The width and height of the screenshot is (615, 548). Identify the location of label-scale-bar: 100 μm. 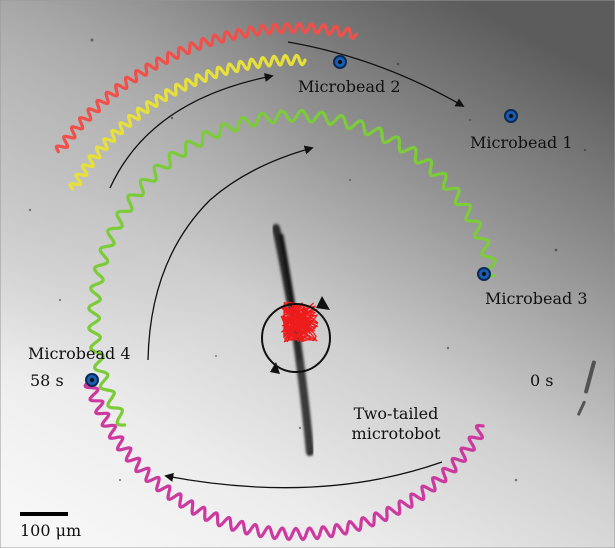
(51, 530).